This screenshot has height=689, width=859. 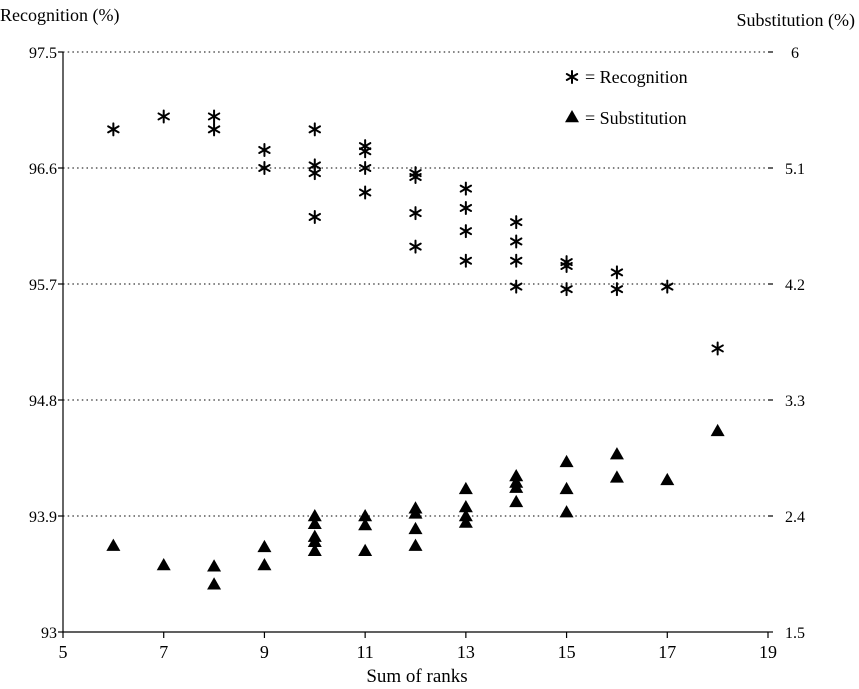 What do you see at coordinates (163, 652) in the screenshot?
I see `x-tick-label: 7` at bounding box center [163, 652].